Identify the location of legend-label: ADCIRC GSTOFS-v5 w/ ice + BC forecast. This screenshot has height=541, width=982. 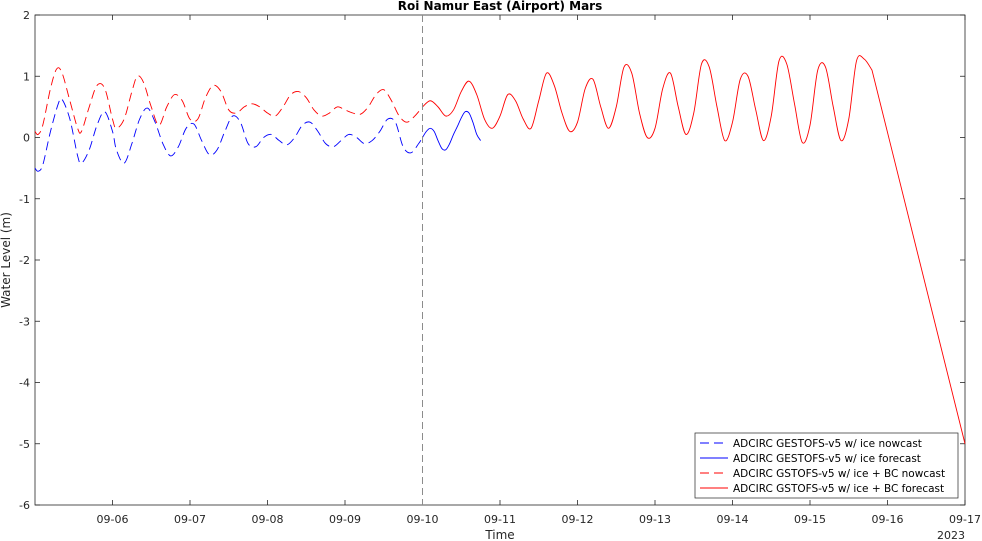
(838, 489).